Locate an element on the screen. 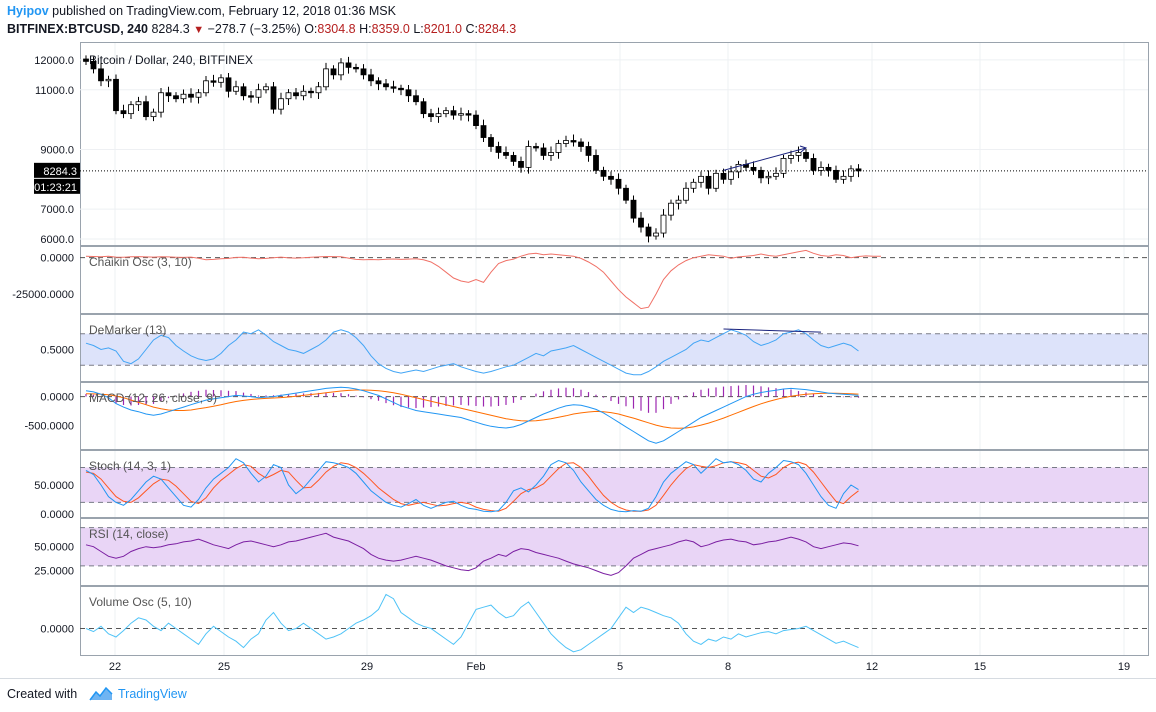 This screenshot has width=1156, height=712. down-arrow-icon: ▼ is located at coordinates (199, 30).